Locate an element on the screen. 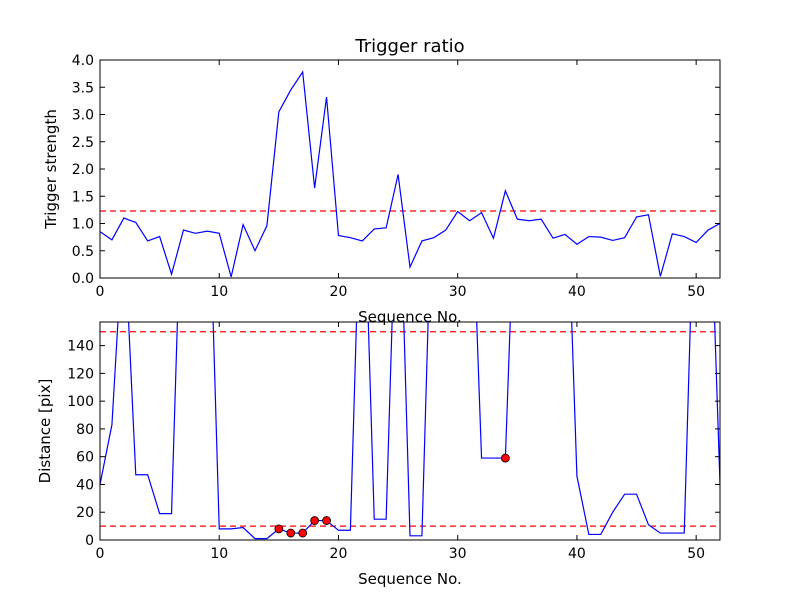 This screenshot has height=600, width=800. y-tick-label: 40 is located at coordinates (85, 485).